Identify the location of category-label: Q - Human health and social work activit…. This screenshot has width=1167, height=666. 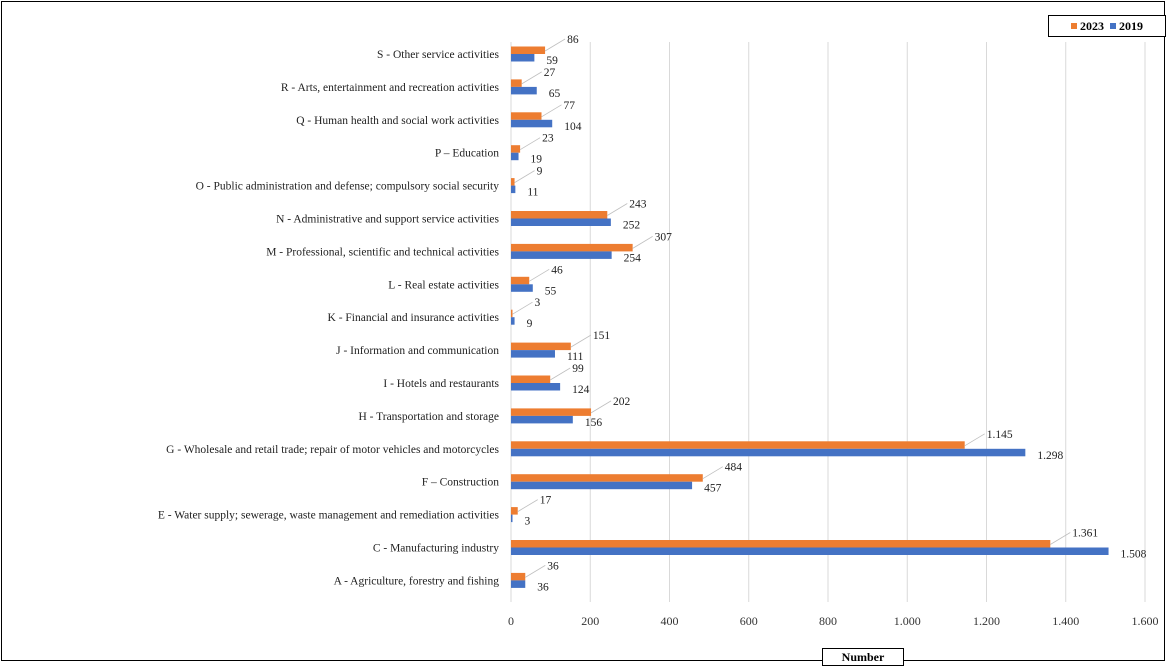
(397, 121).